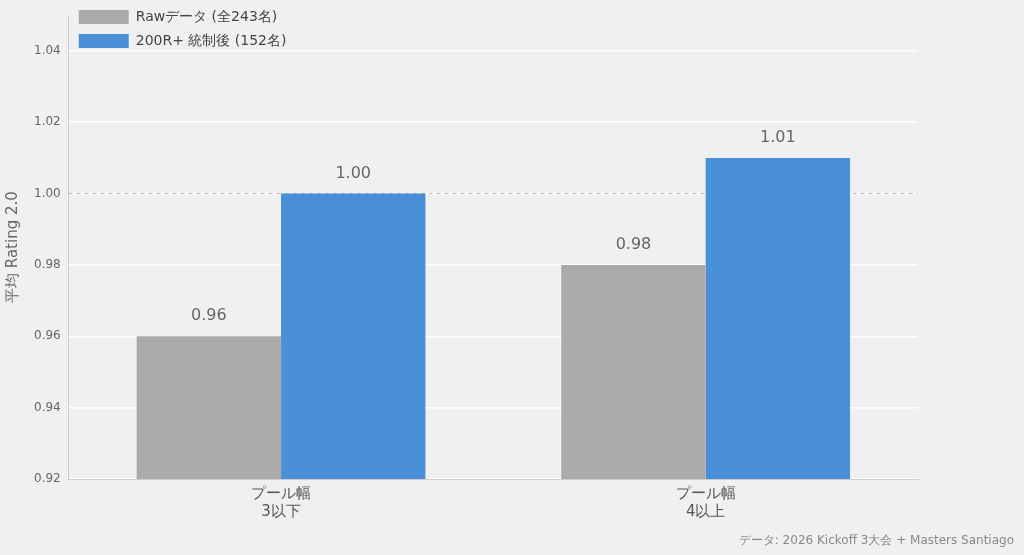 This screenshot has width=1024, height=555. What do you see at coordinates (47, 406) in the screenshot?
I see `y-tick-label: 0.94` at bounding box center [47, 406].